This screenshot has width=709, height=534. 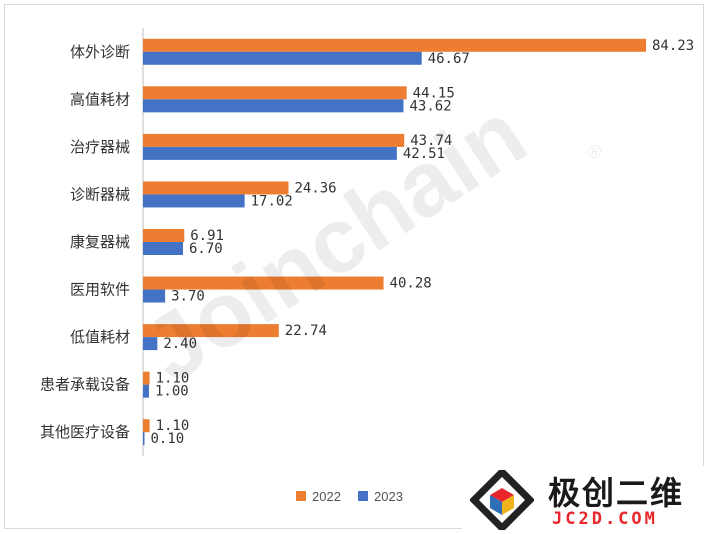 I want to click on data-label-2022: 40.28, so click(x=411, y=284).